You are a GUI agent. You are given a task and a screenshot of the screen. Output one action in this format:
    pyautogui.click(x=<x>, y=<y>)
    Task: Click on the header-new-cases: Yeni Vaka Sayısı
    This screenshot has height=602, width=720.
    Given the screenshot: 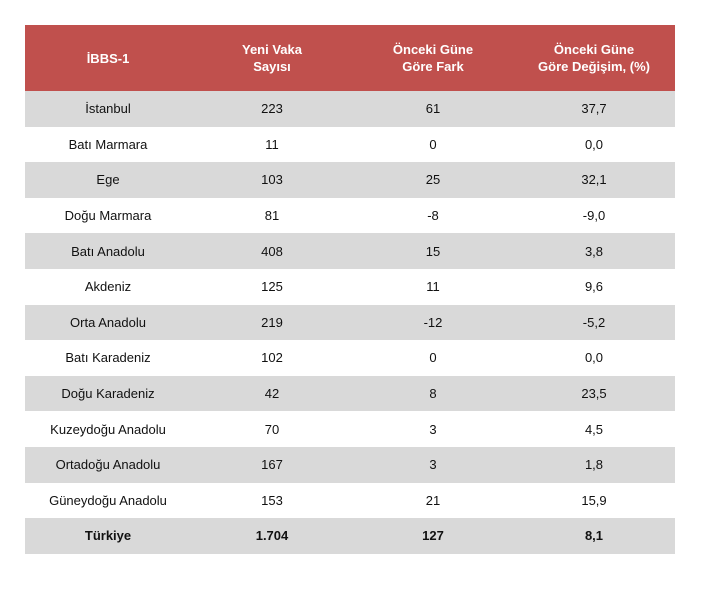 What is the action you would take?
    pyautogui.click(x=272, y=58)
    